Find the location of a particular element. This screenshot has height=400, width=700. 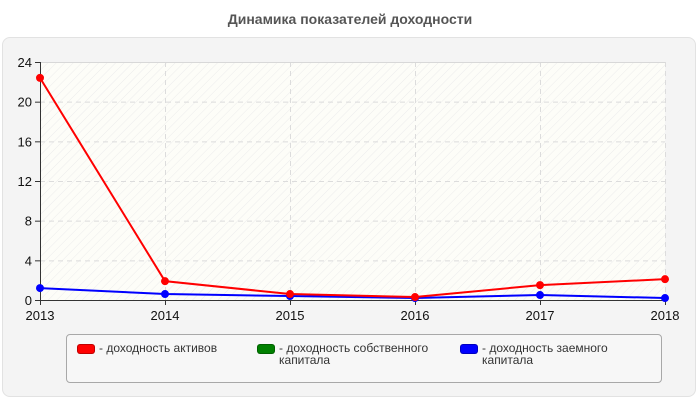

legend-swatch-red is located at coordinates (86, 349).